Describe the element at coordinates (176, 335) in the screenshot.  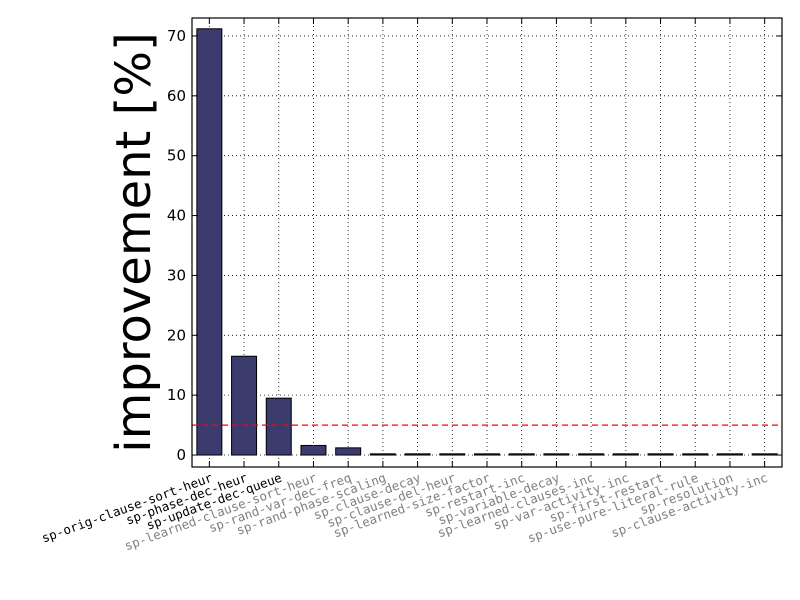
I see `y-tick-label: 20` at that location.